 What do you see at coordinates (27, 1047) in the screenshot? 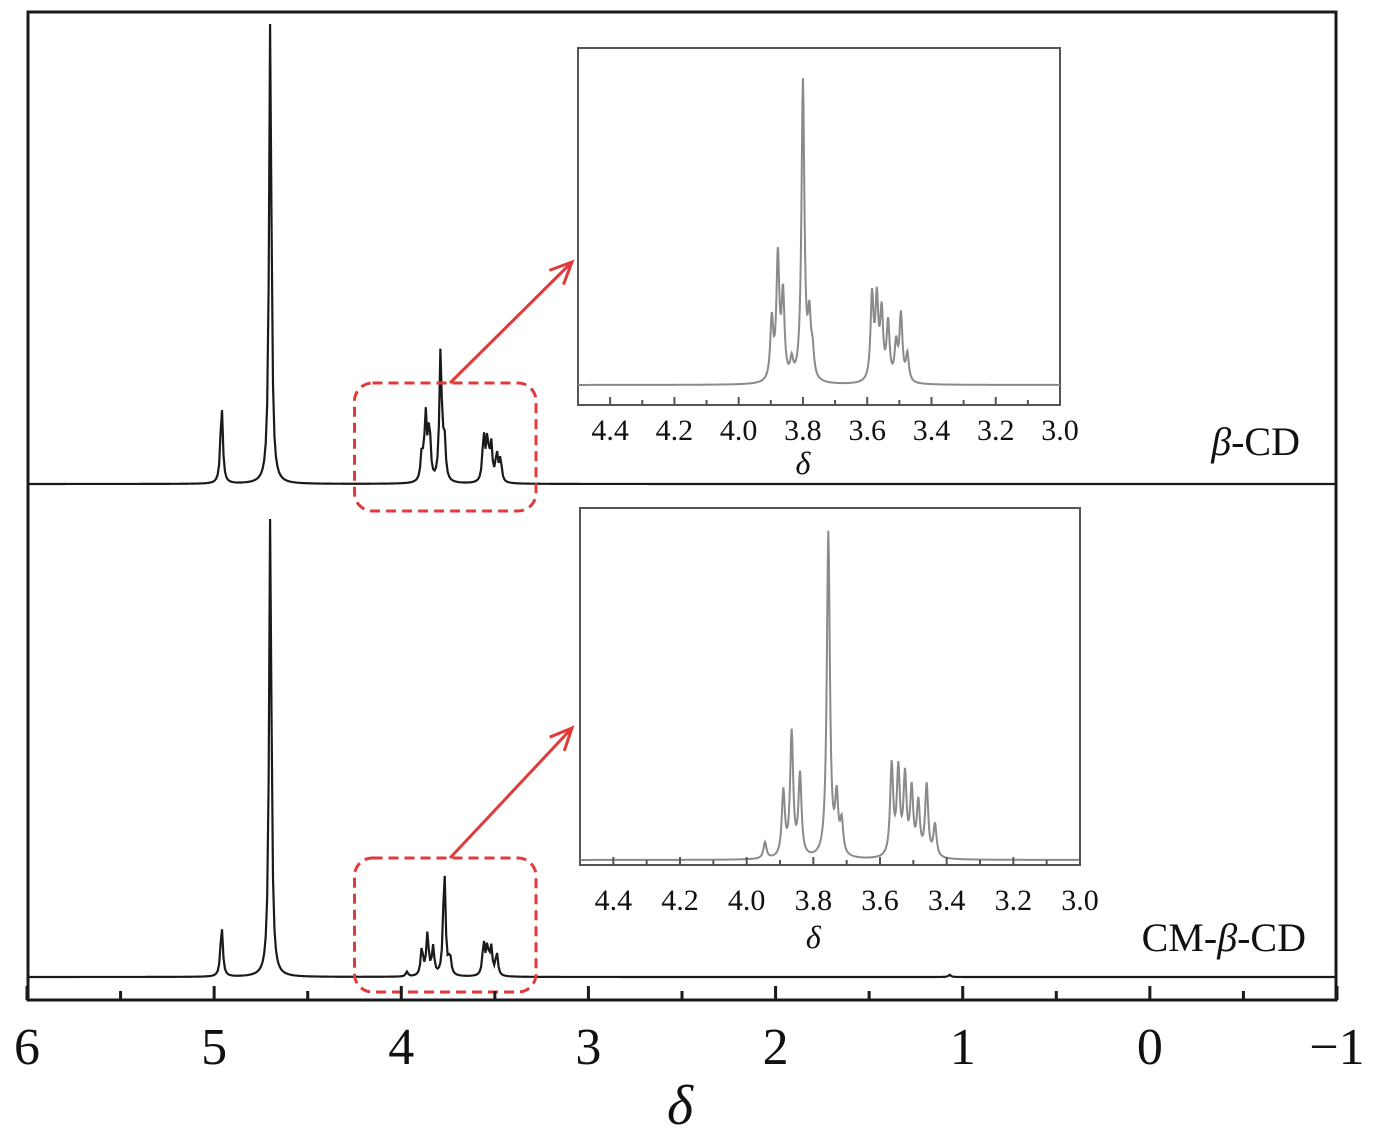
I see `x-tick-label: 6` at bounding box center [27, 1047].